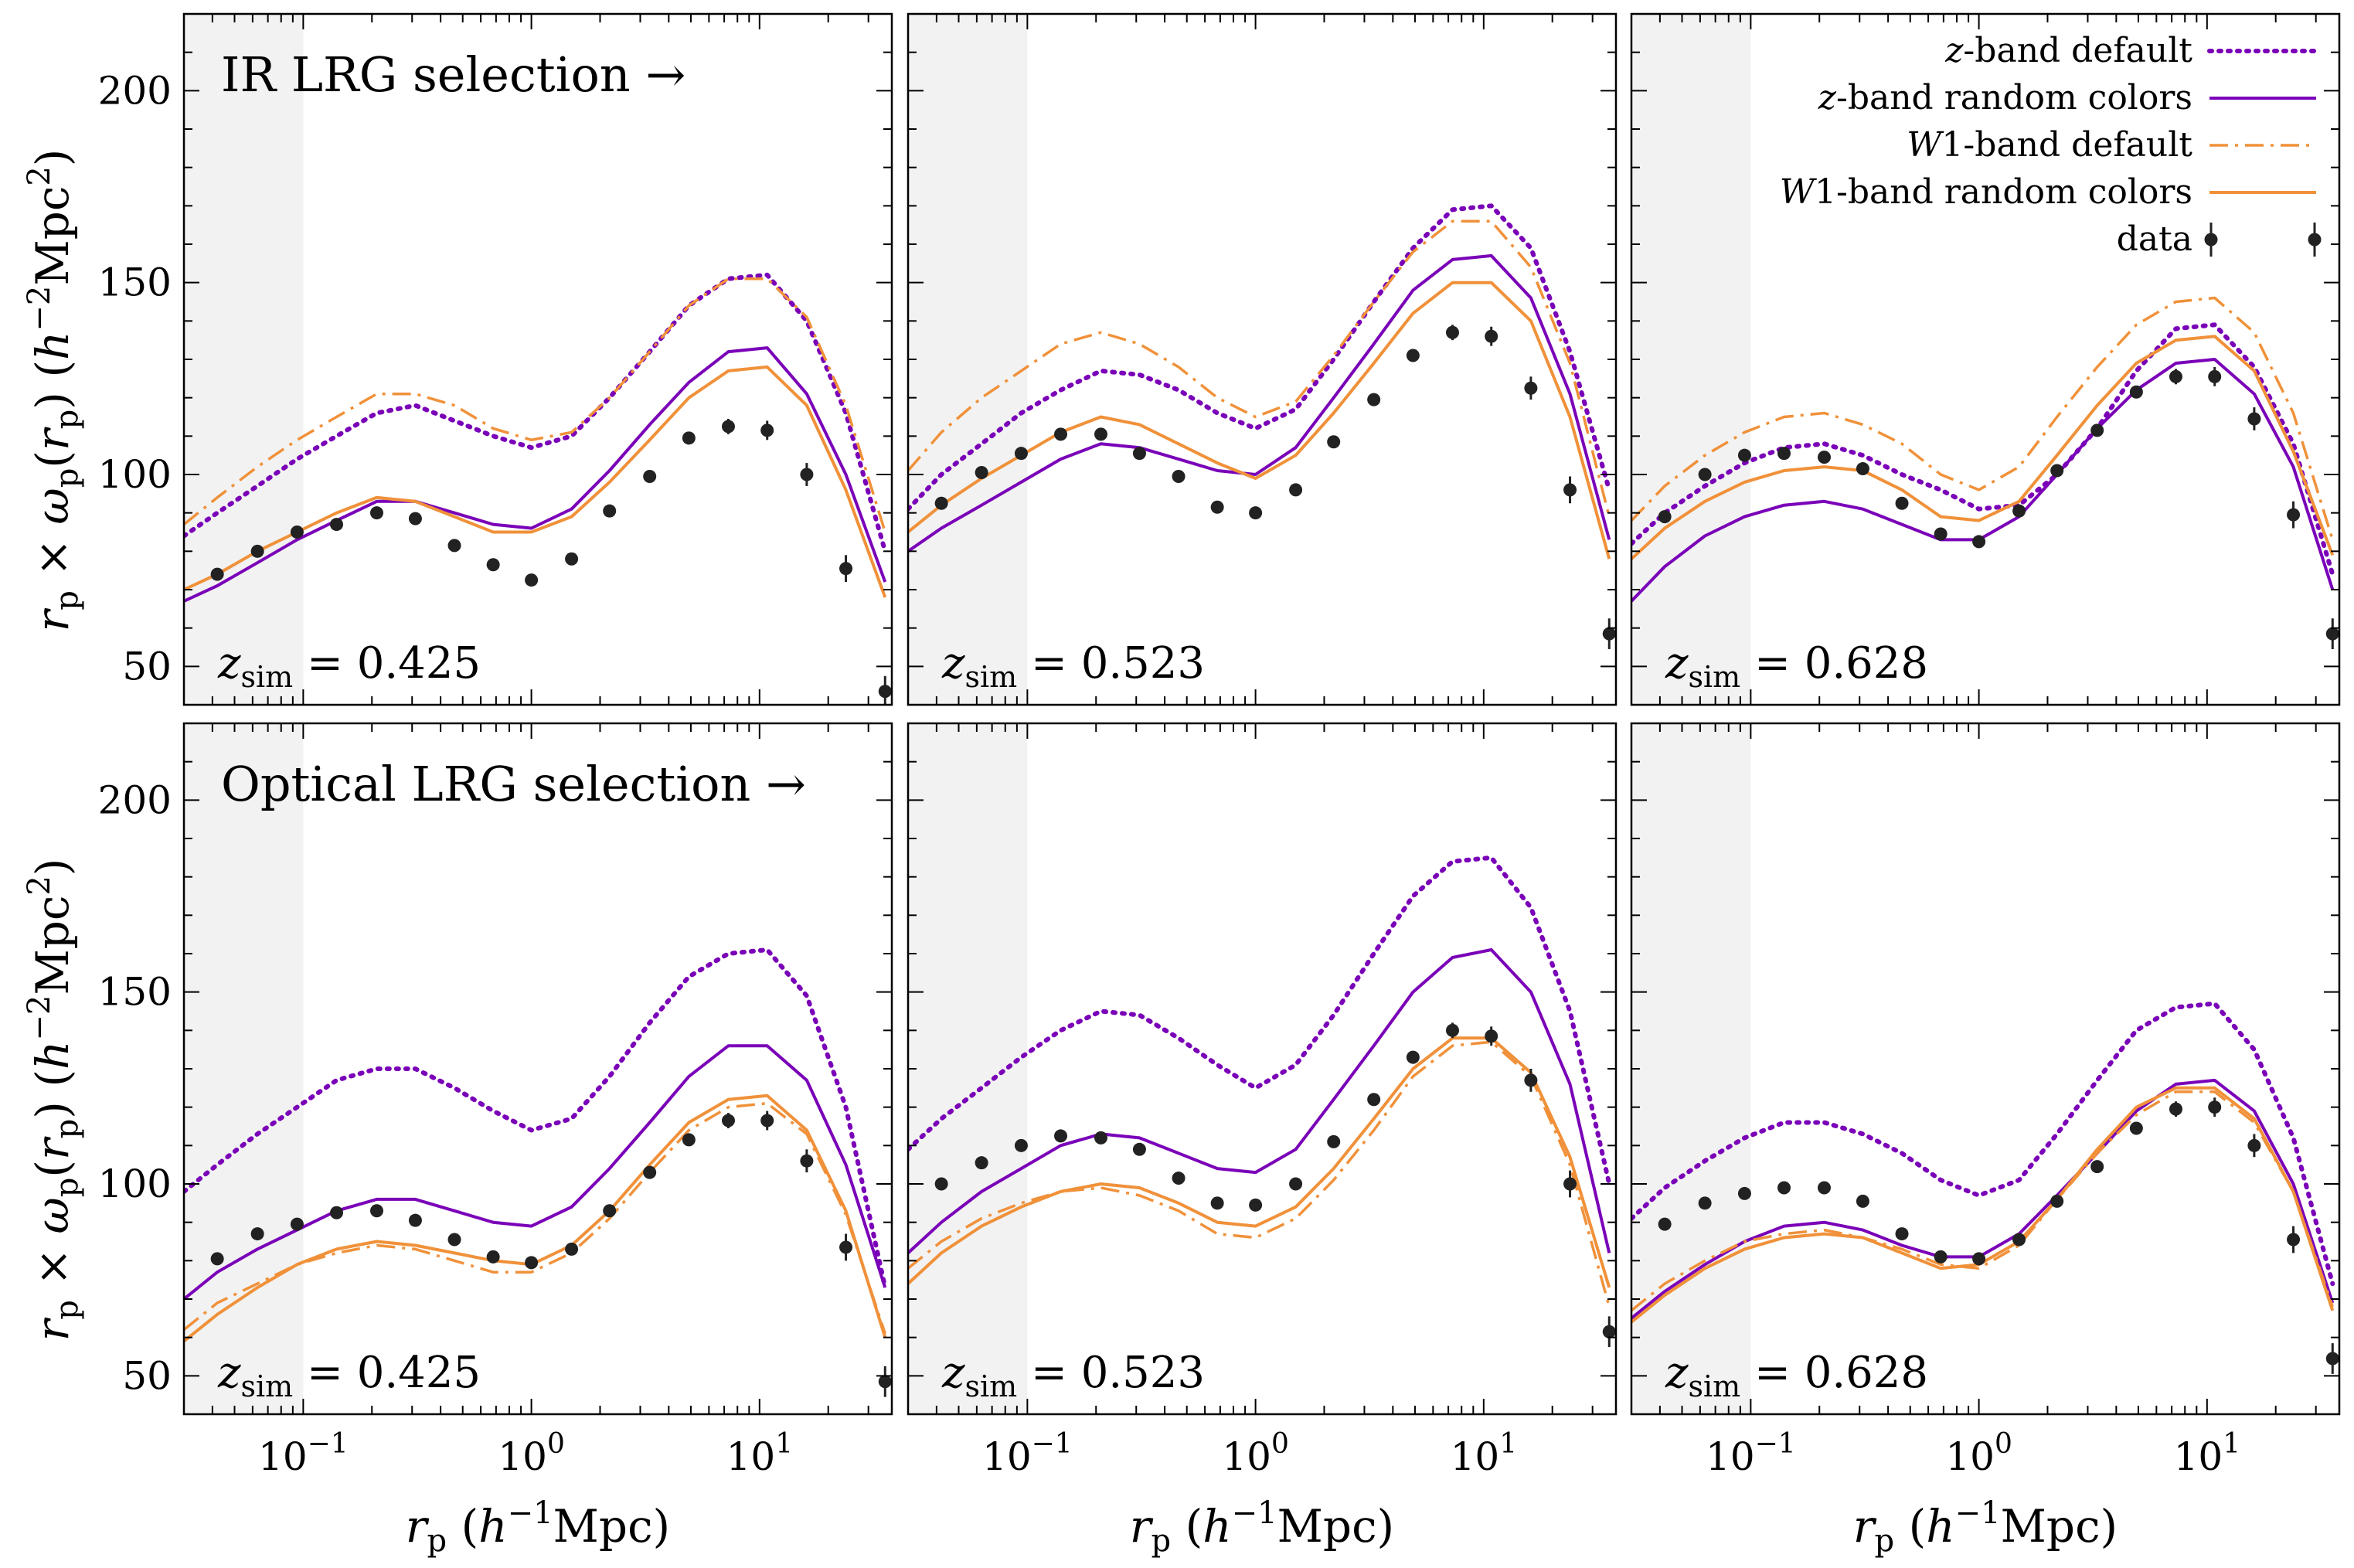 The height and width of the screenshot is (1568, 2354). What do you see at coordinates (418, 1526) in the screenshot?
I see `xlabel-r: r` at bounding box center [418, 1526].